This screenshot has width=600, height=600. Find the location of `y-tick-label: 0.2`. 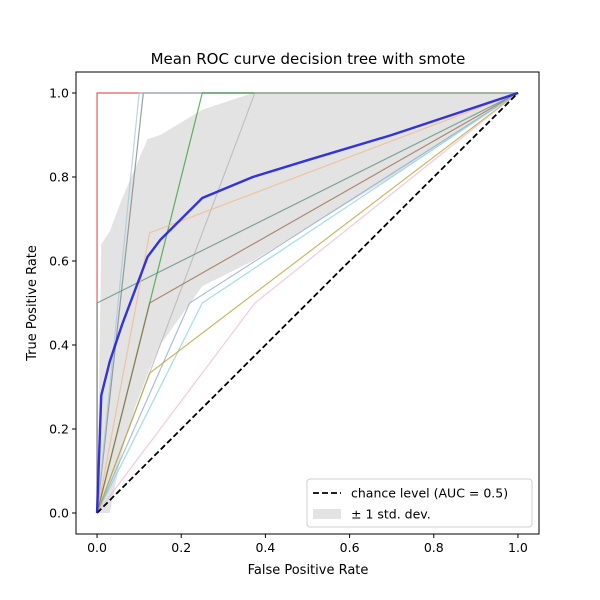

y-tick-label: 0.2 is located at coordinates (59, 429).